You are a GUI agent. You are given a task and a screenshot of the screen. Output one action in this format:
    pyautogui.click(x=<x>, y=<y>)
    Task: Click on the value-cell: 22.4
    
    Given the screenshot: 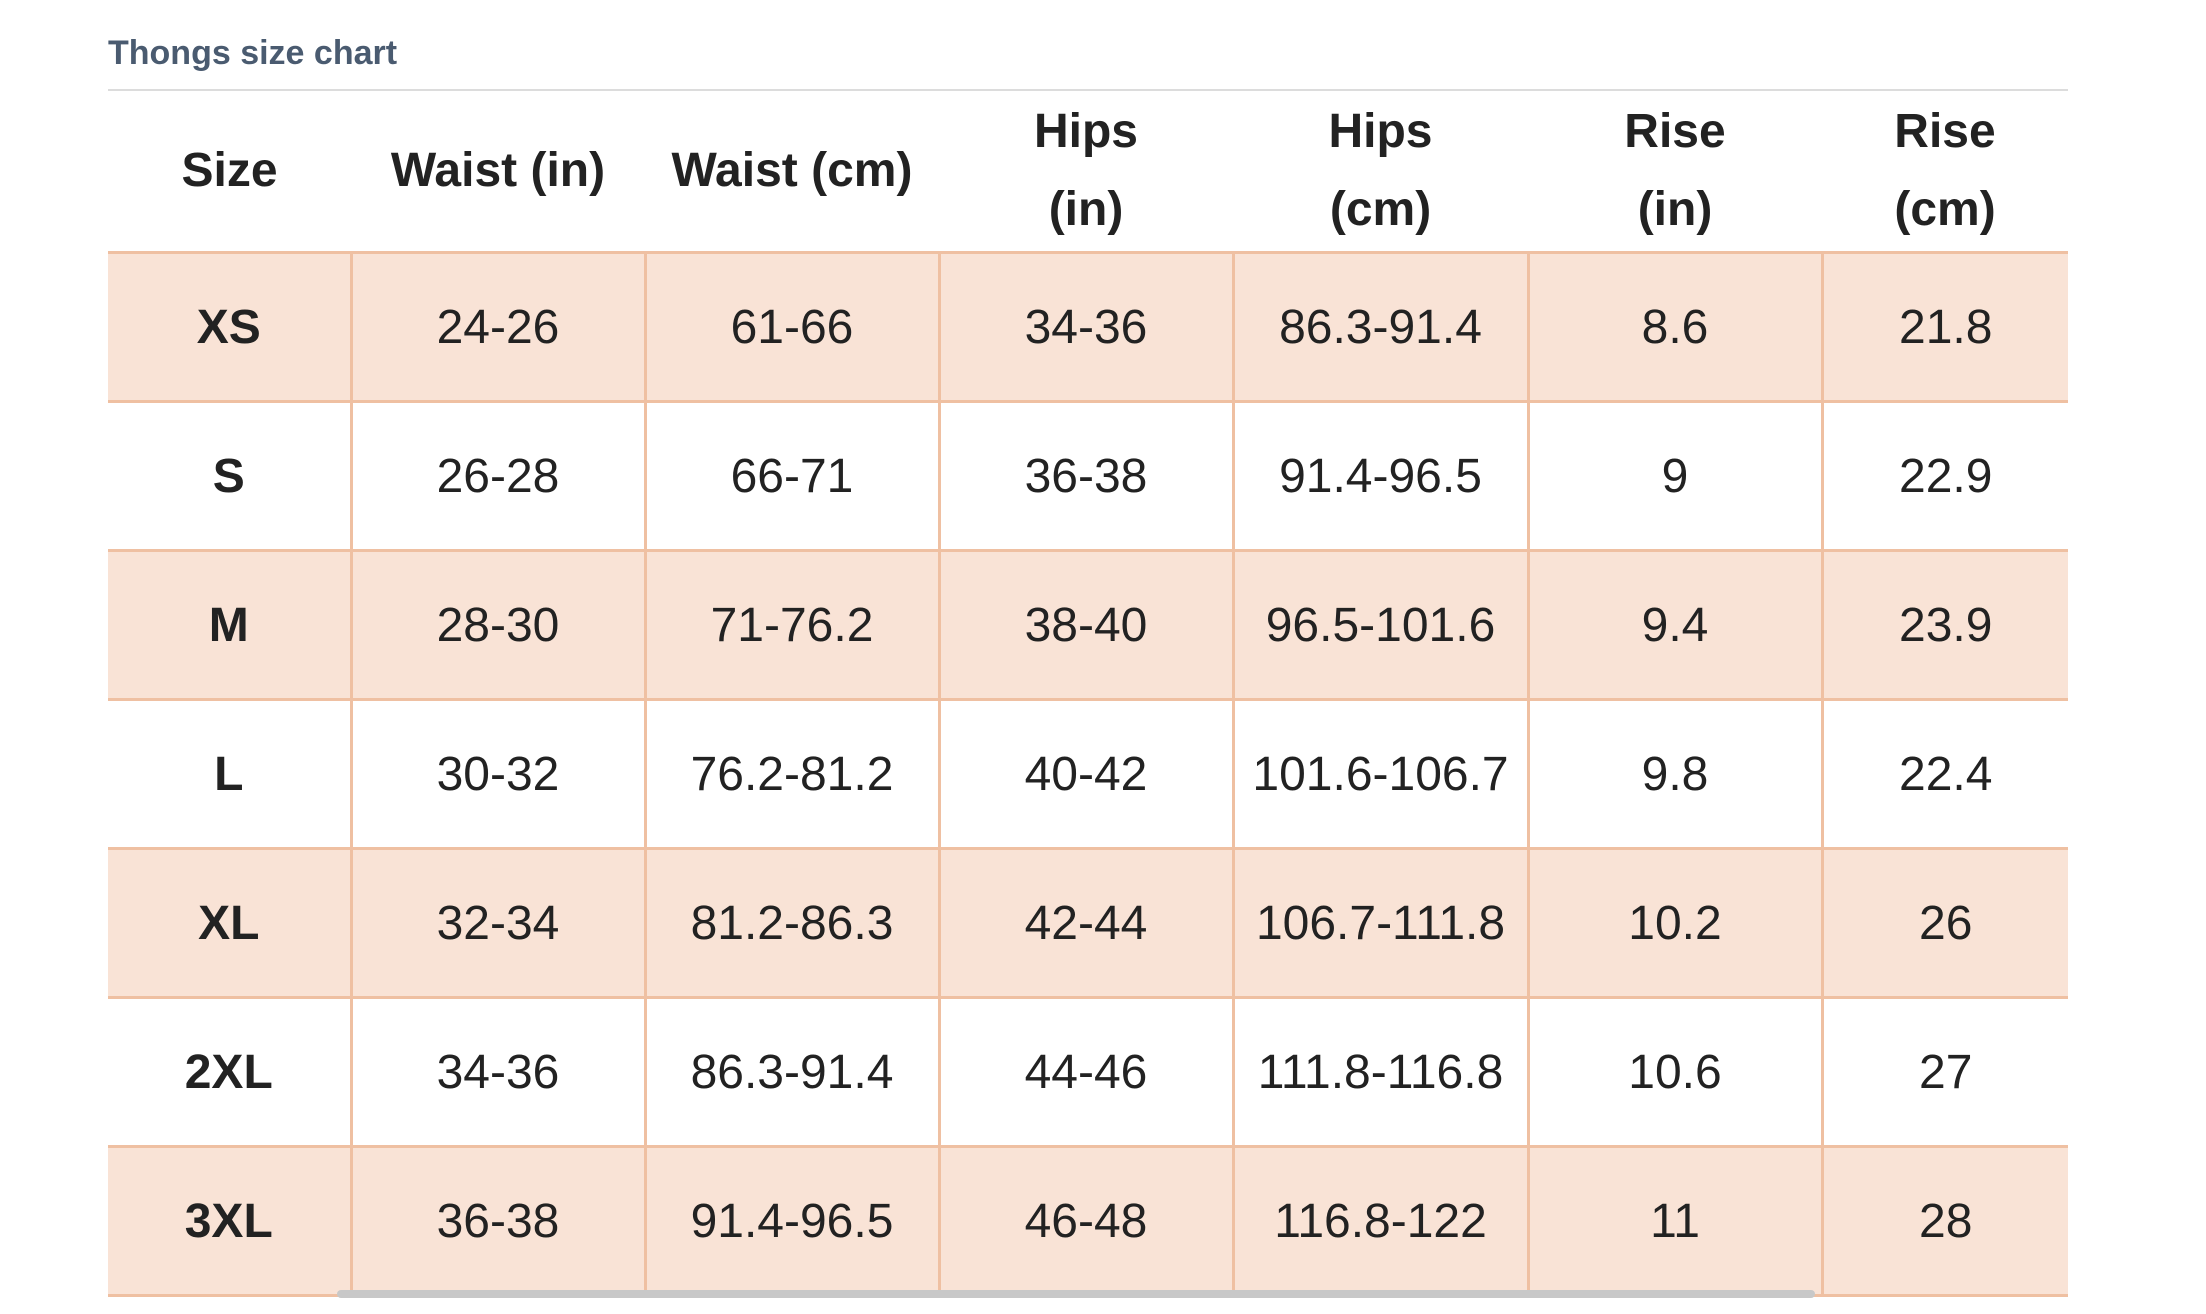 What is the action you would take?
    pyautogui.click(x=1944, y=774)
    